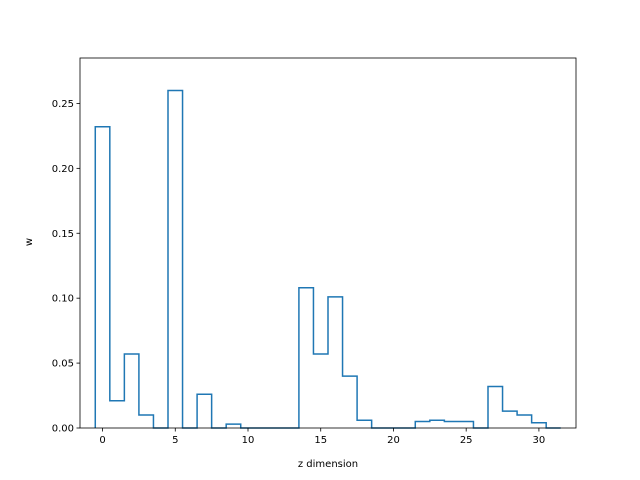 The height and width of the screenshot is (480, 640). Describe the element at coordinates (63, 299) in the screenshot. I see `y-tick-label: 0.10` at that location.